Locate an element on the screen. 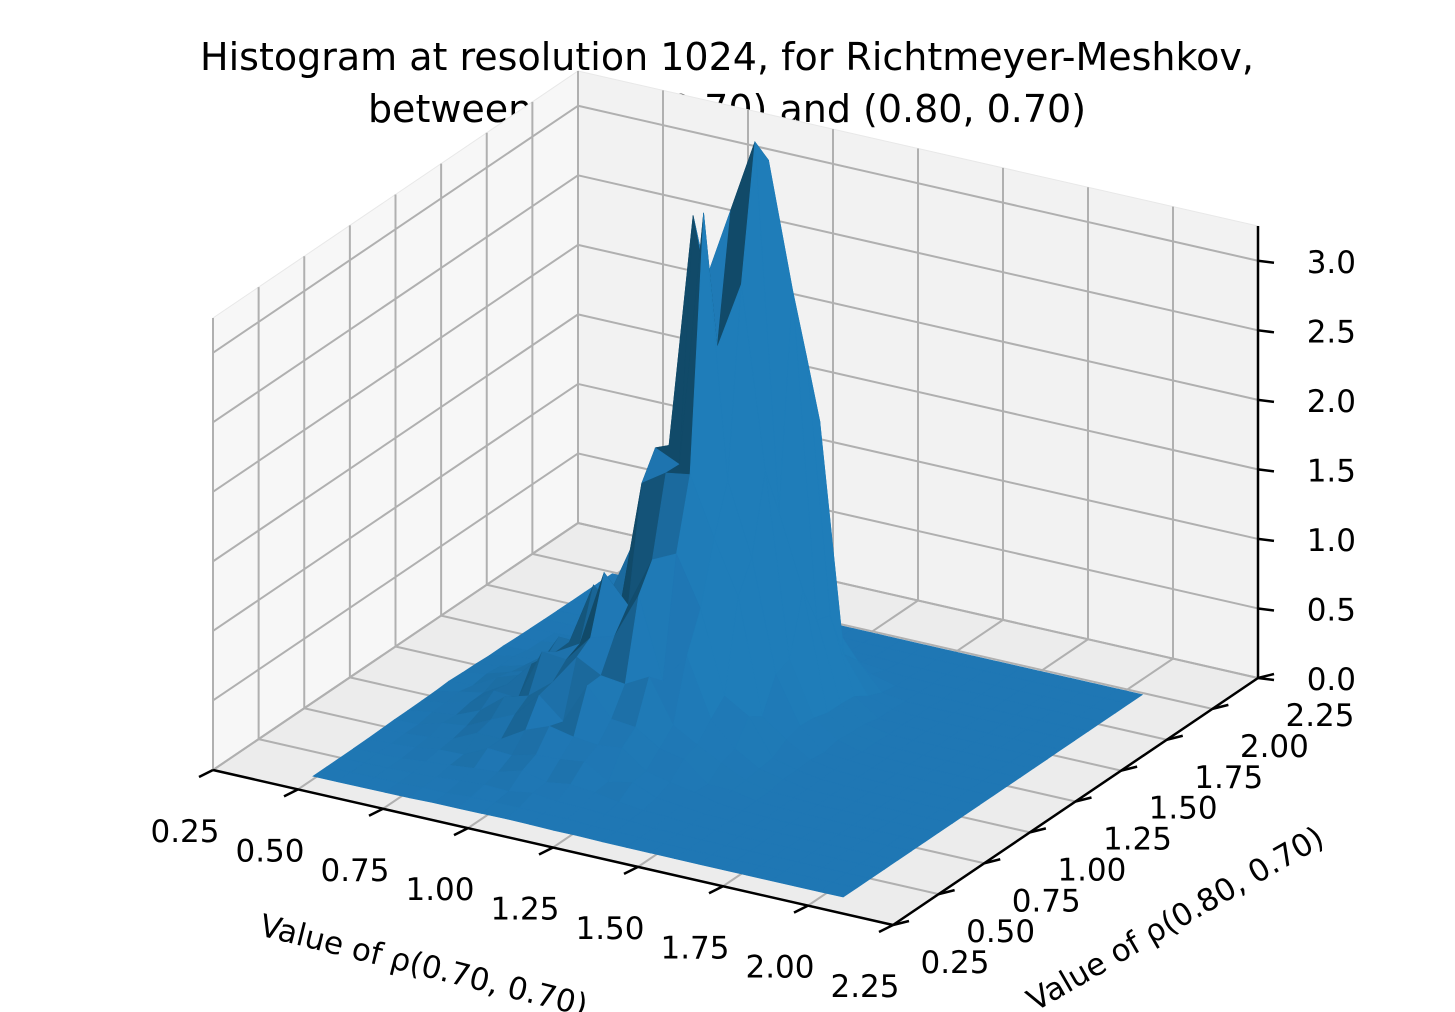  z-tick-label: 2.0 is located at coordinates (1331, 402).